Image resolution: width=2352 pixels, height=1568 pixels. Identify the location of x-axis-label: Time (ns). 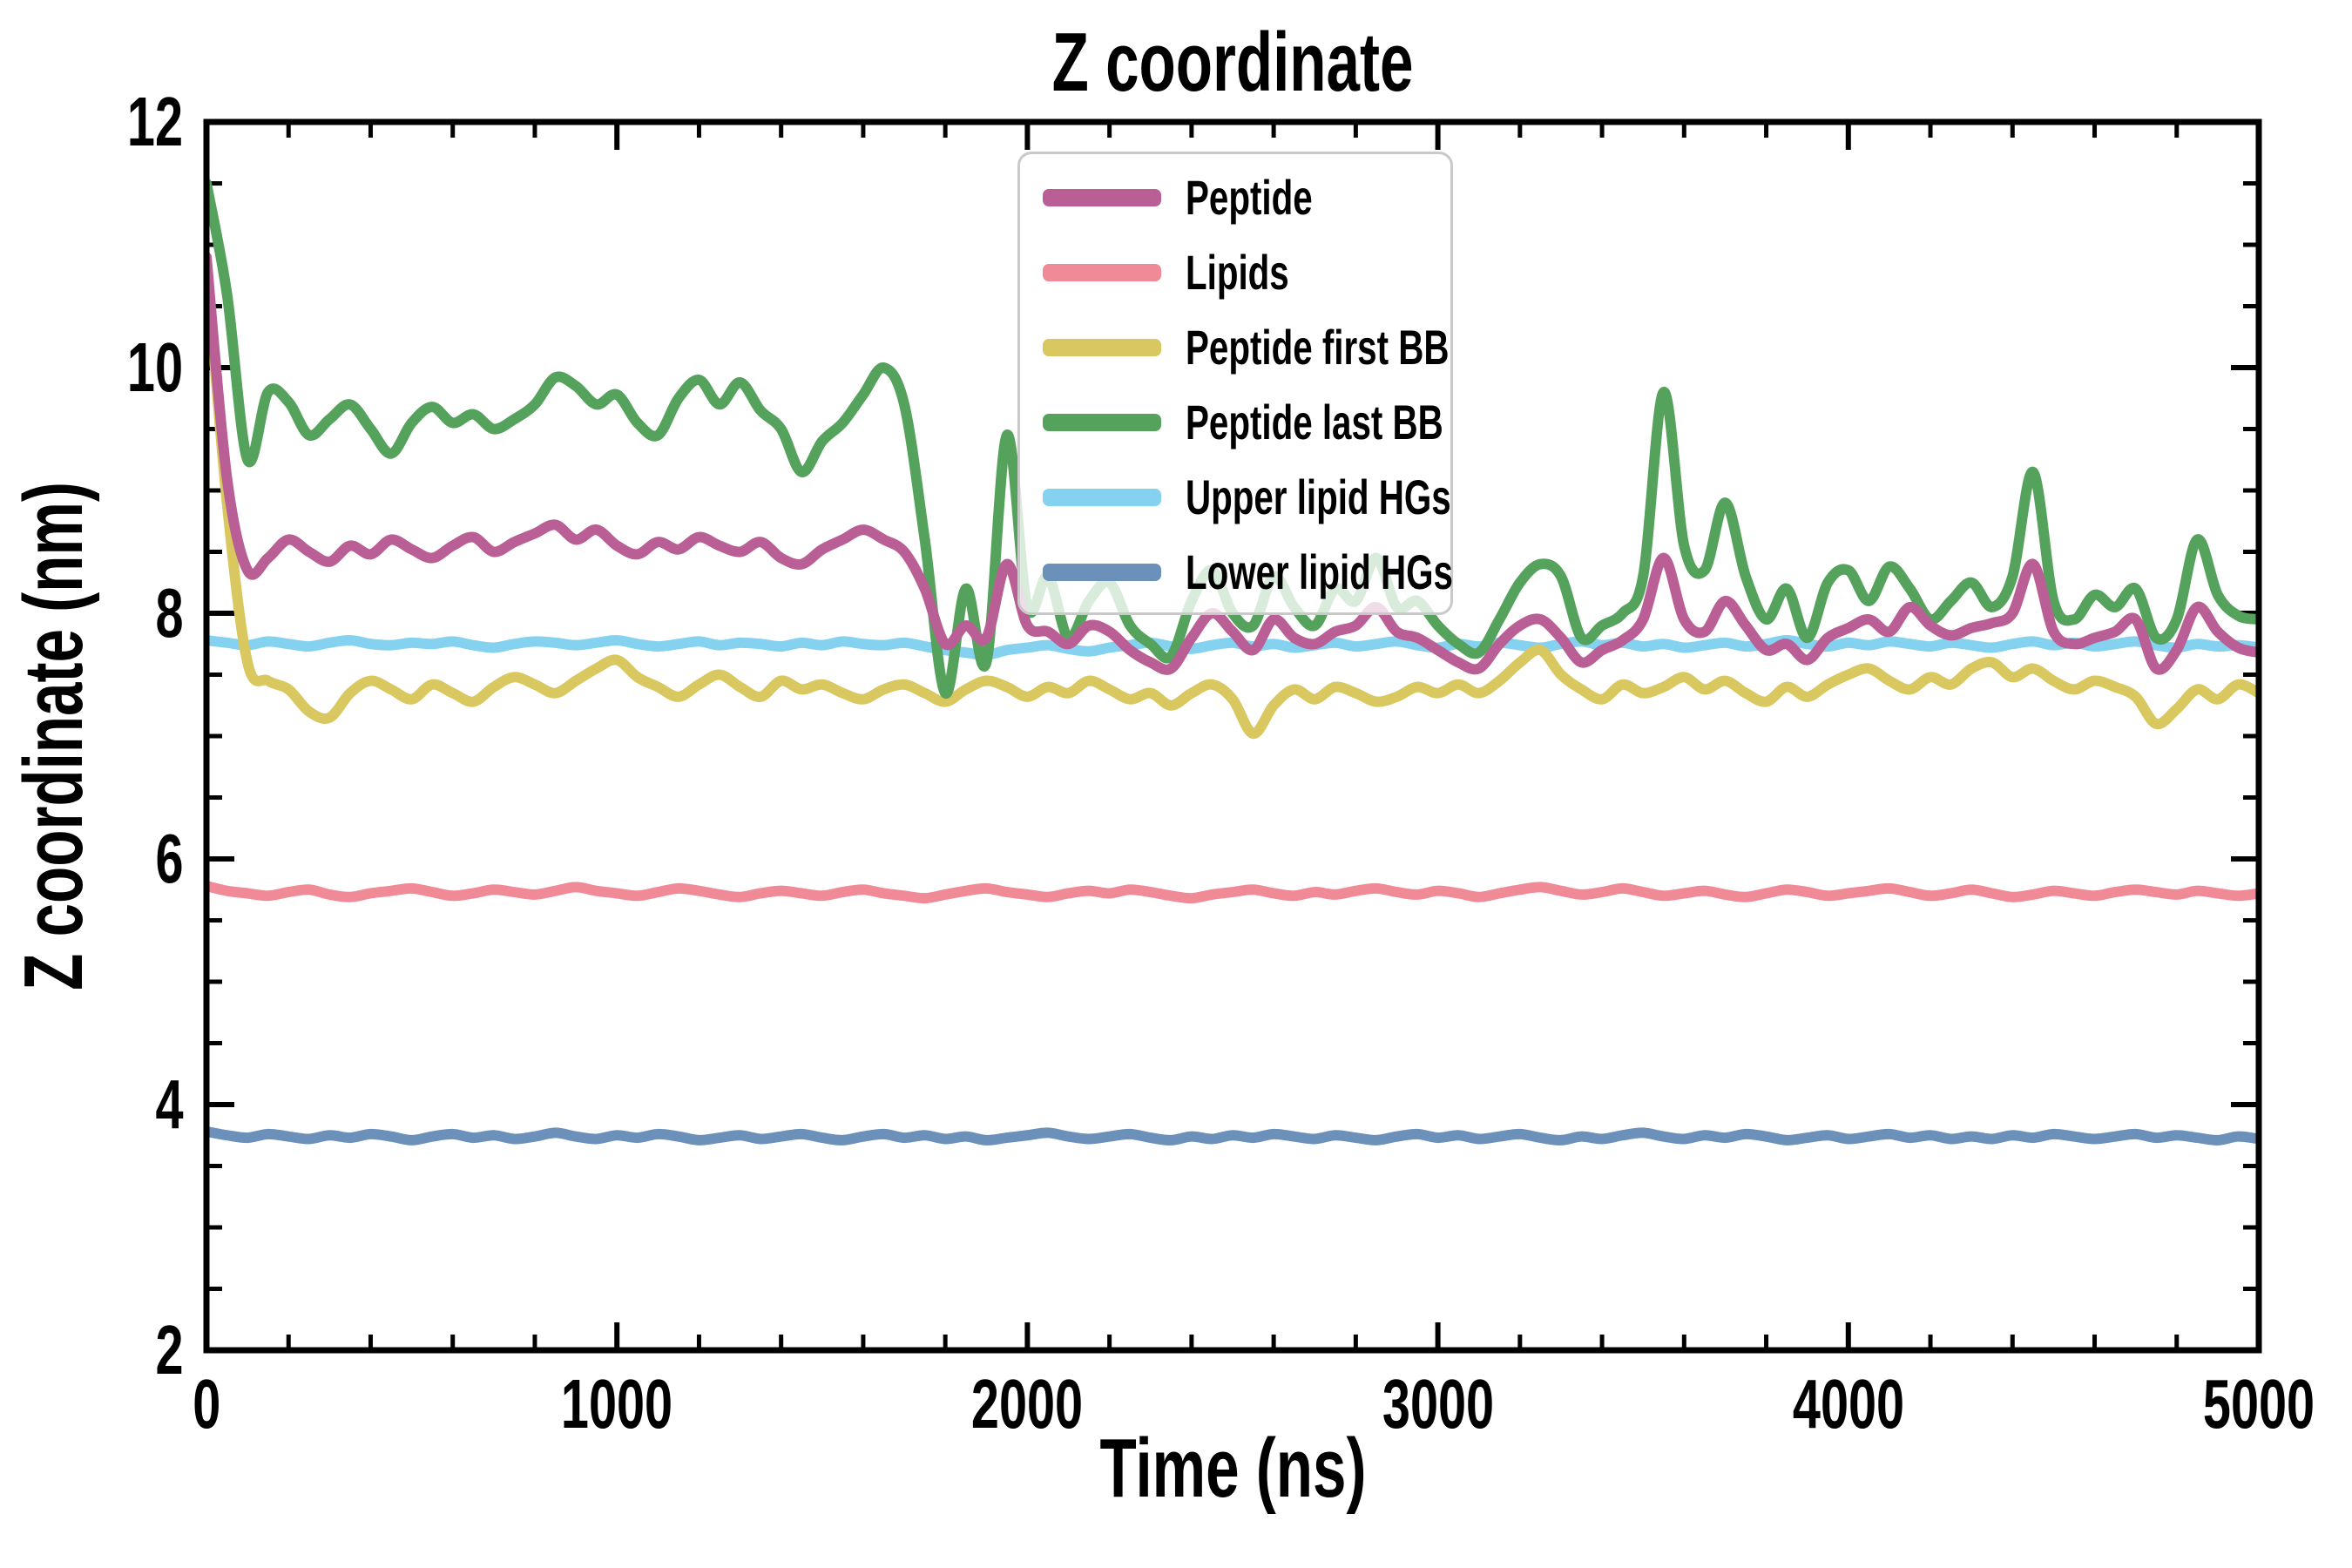
(1232, 1468).